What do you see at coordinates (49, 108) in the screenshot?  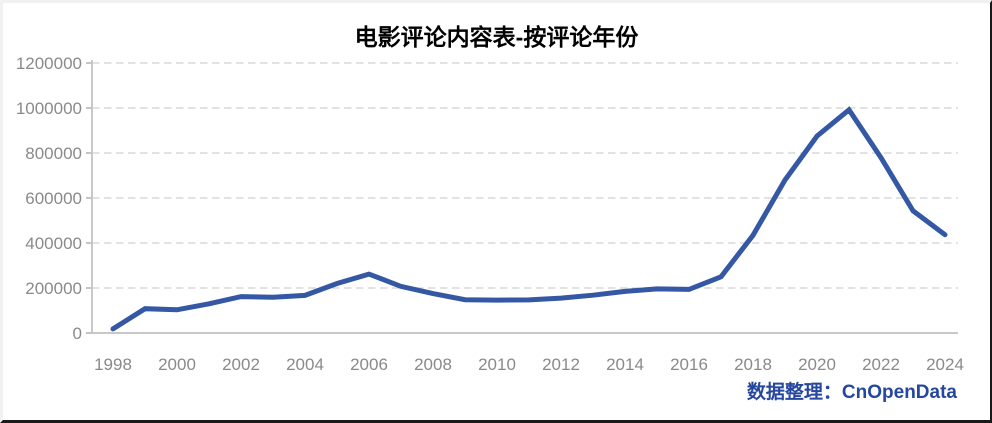 I see `y-axis-label: 1000000` at bounding box center [49, 108].